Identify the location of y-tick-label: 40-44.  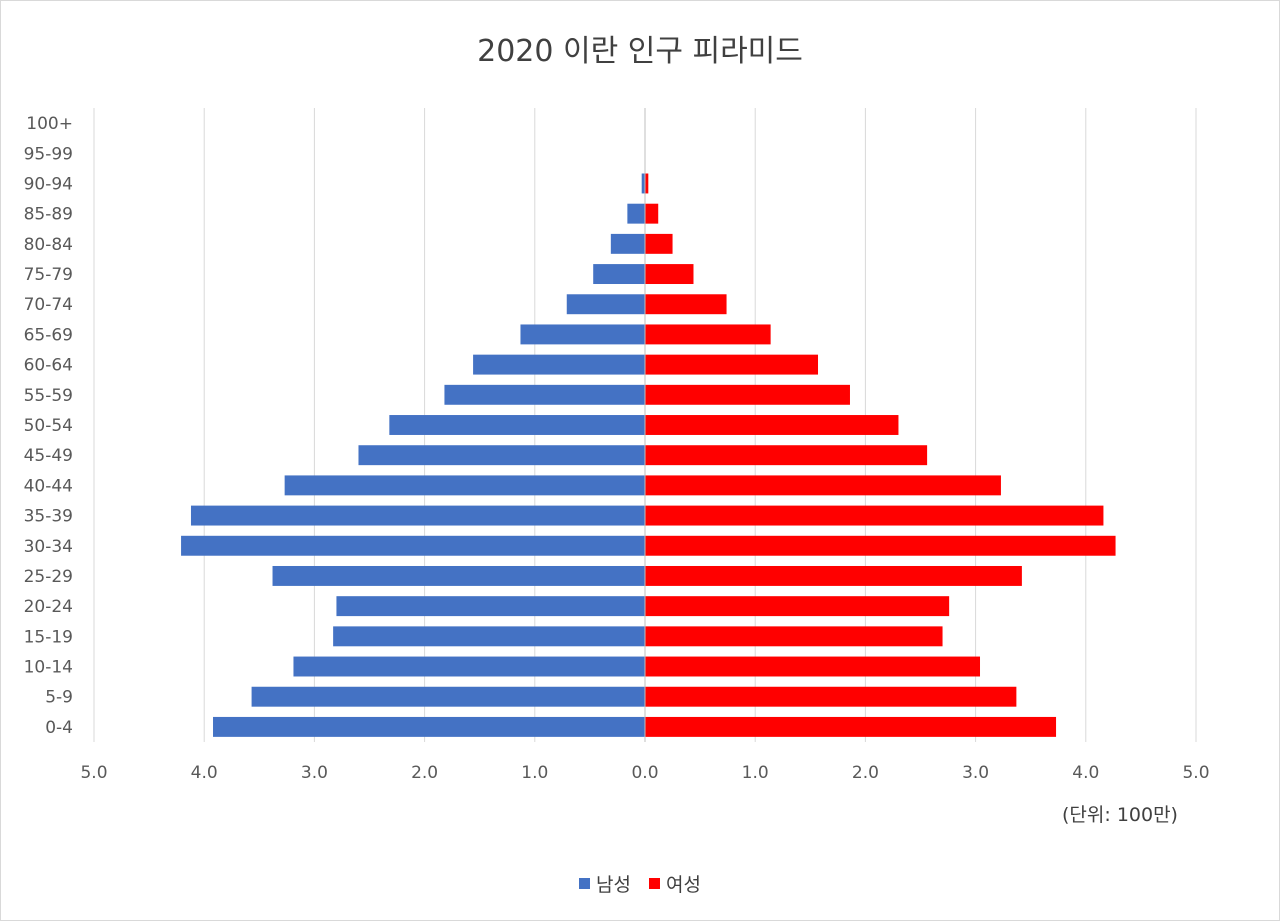
(48, 486).